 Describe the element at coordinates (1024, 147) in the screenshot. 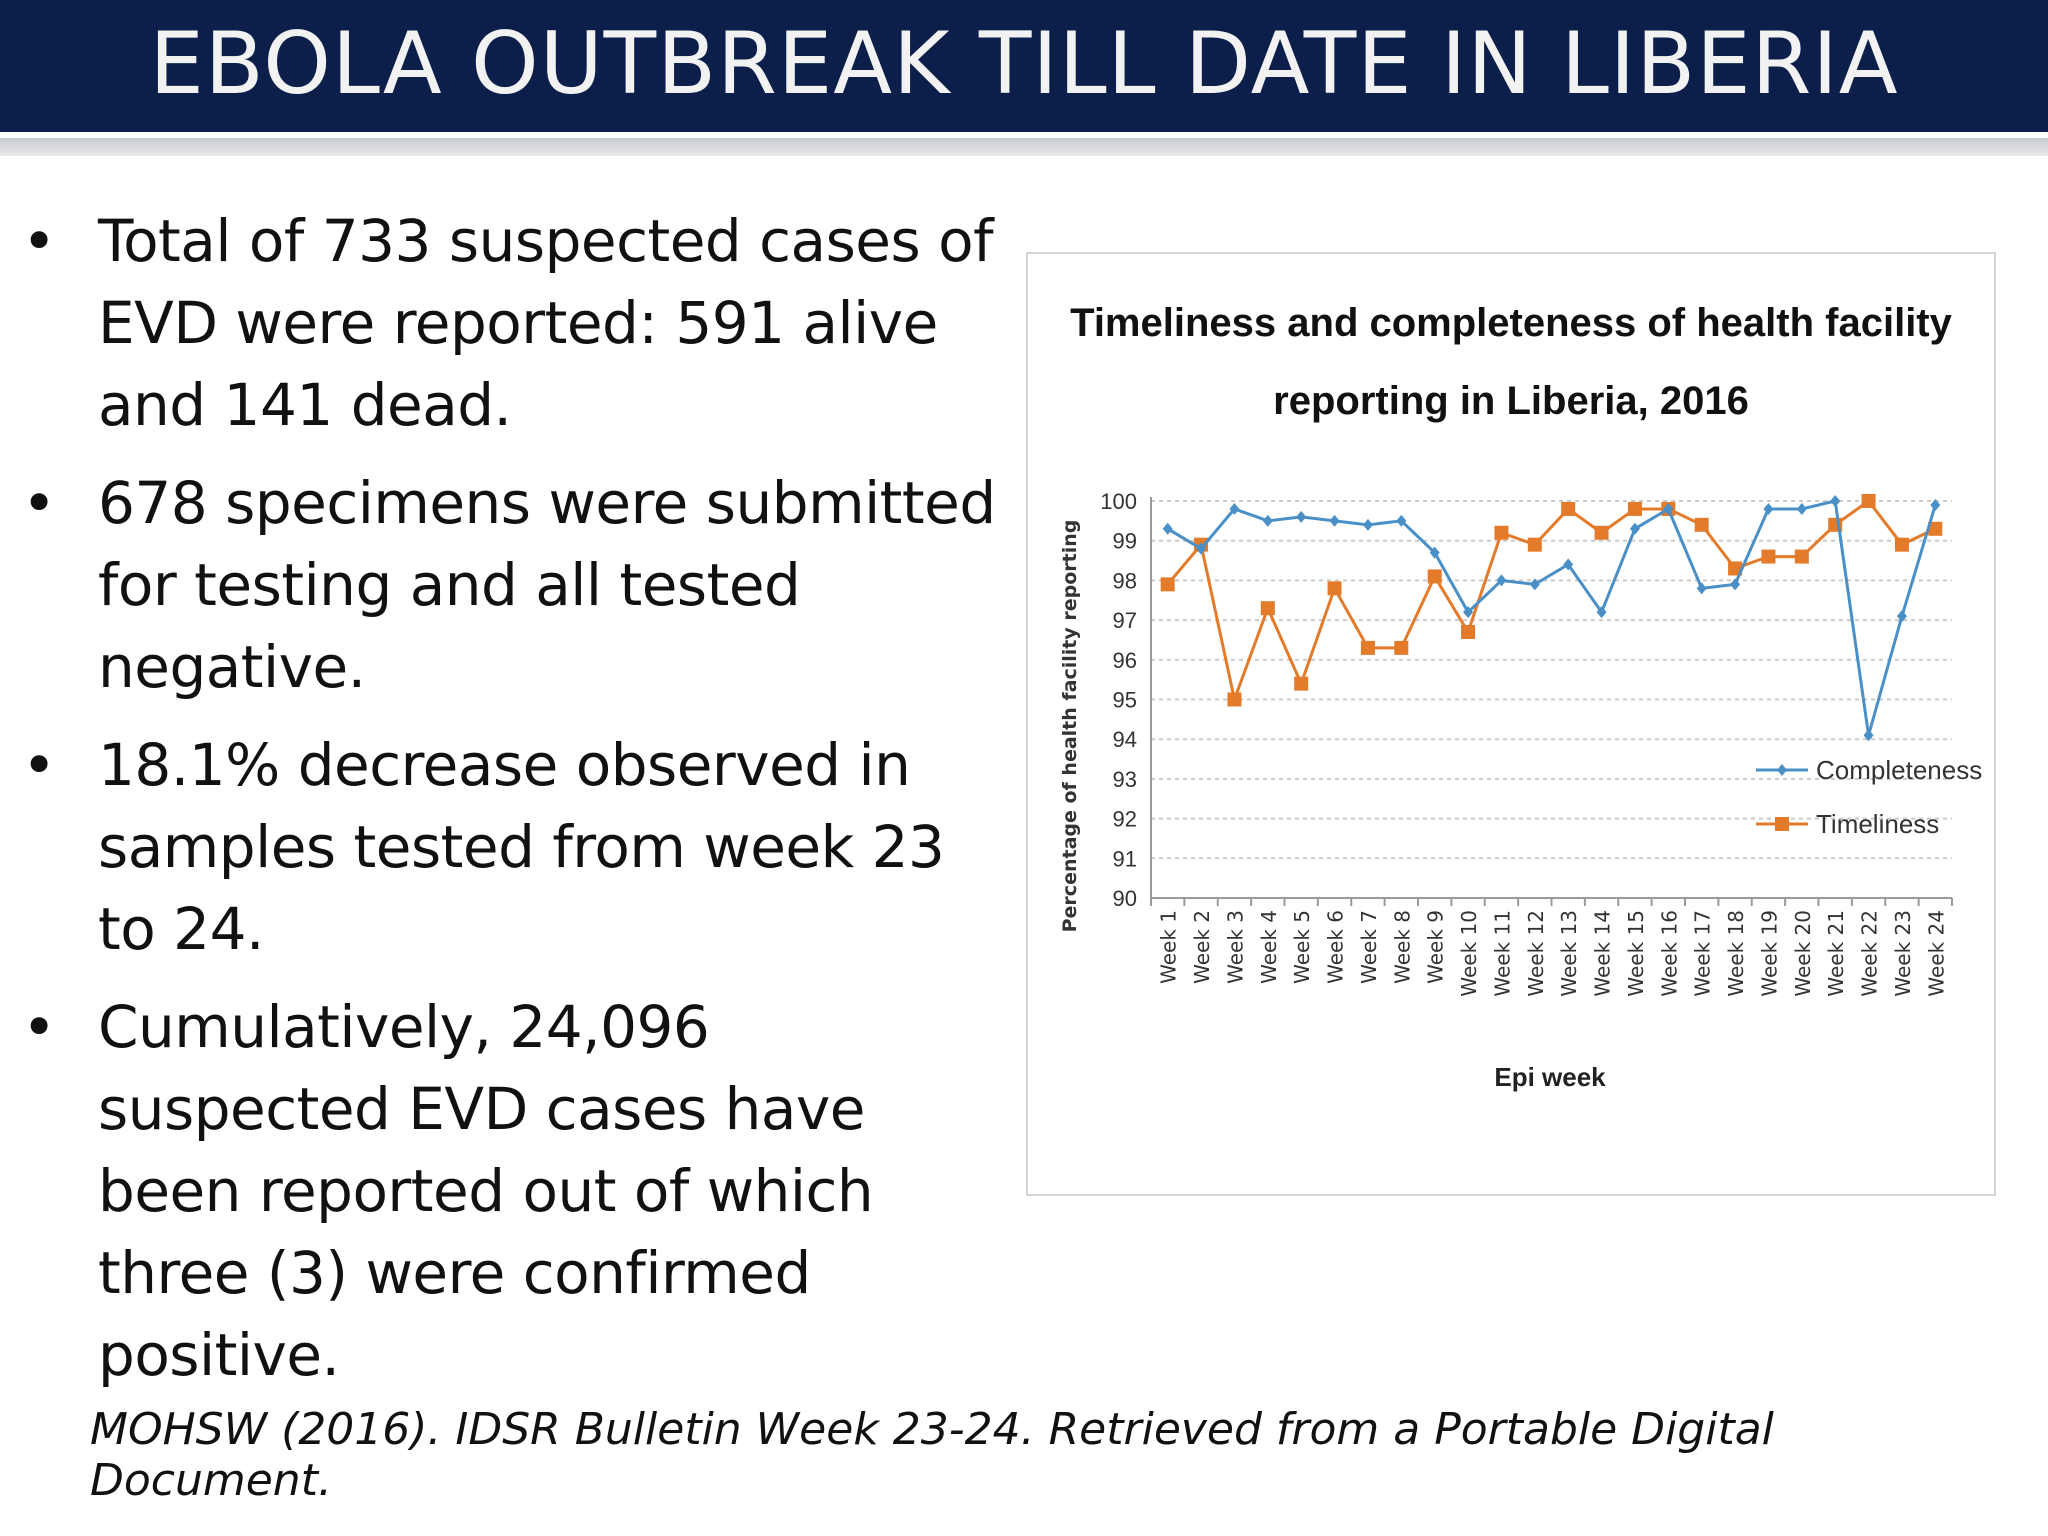

I see `title-divider` at that location.